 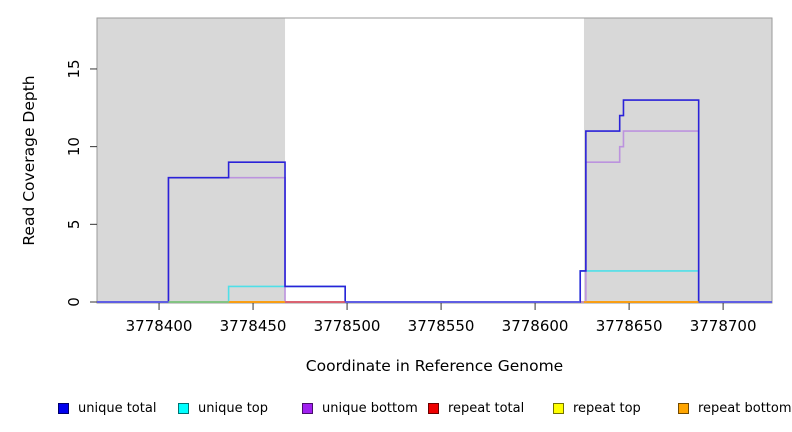 I want to click on legend-item-unique-total: unique total, so click(x=107, y=409).